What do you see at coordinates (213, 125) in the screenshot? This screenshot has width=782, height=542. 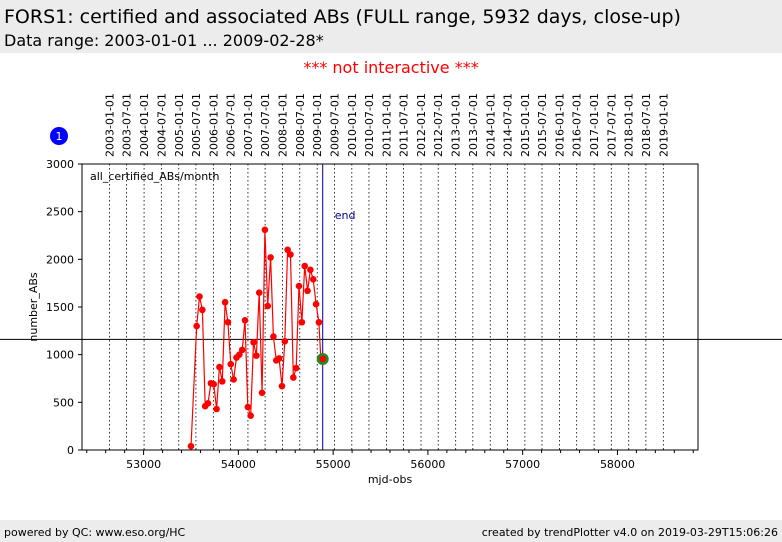 I see `date-tick-label: 2006-01-01` at bounding box center [213, 125].